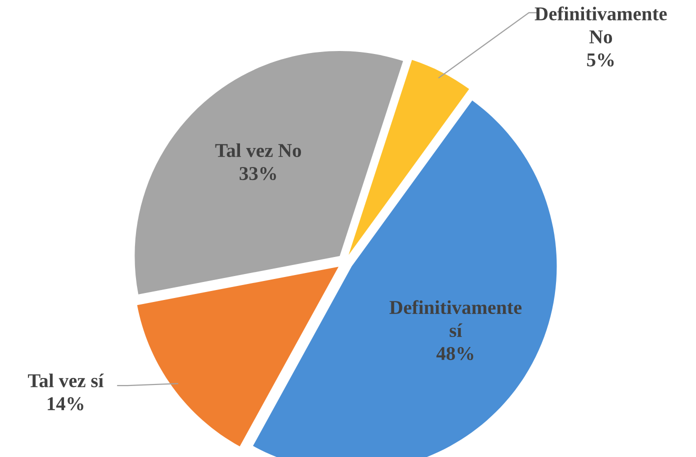 The image size is (696, 457). What do you see at coordinates (456, 319) in the screenshot?
I see `slice-label: Definitivamente sí` at bounding box center [456, 319].